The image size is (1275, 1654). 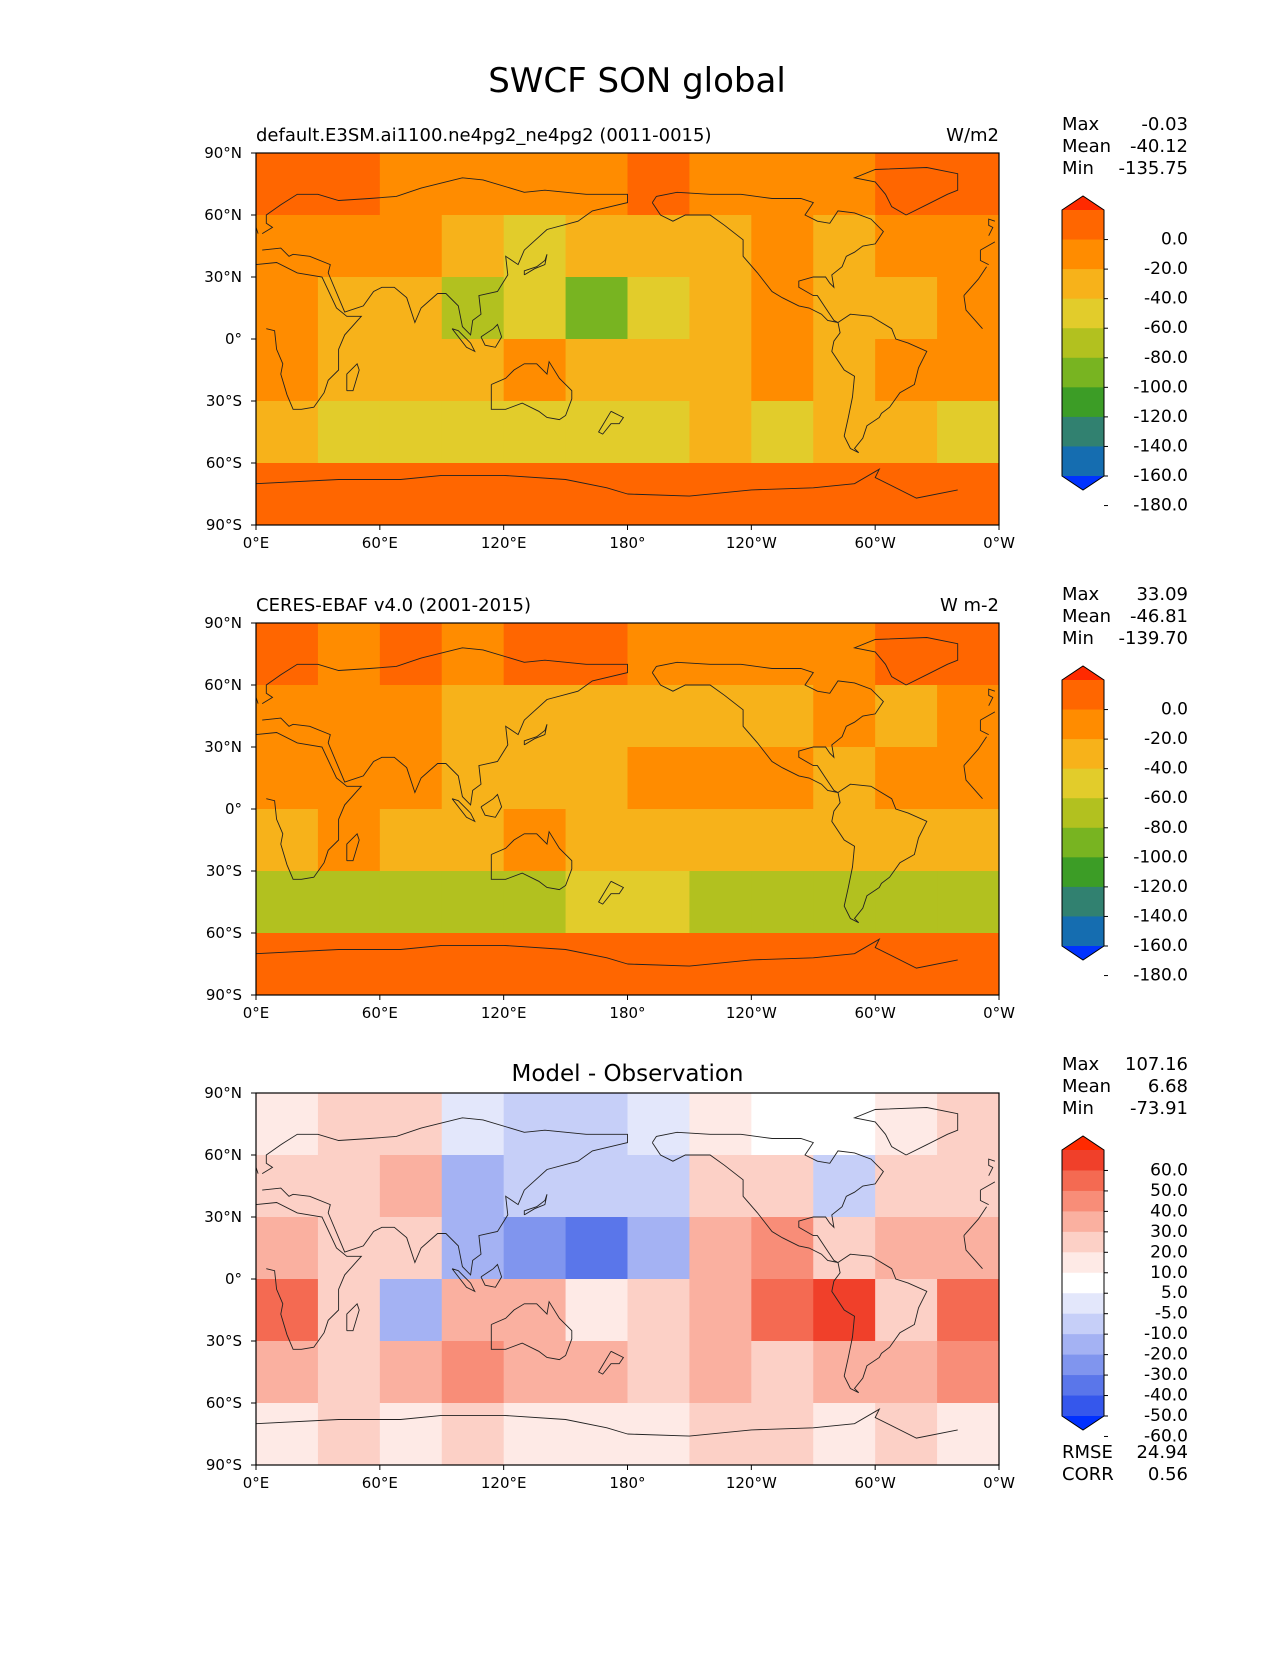 What do you see at coordinates (999, 1483) in the screenshot?
I see `lon-tick-label: 0°W` at bounding box center [999, 1483].